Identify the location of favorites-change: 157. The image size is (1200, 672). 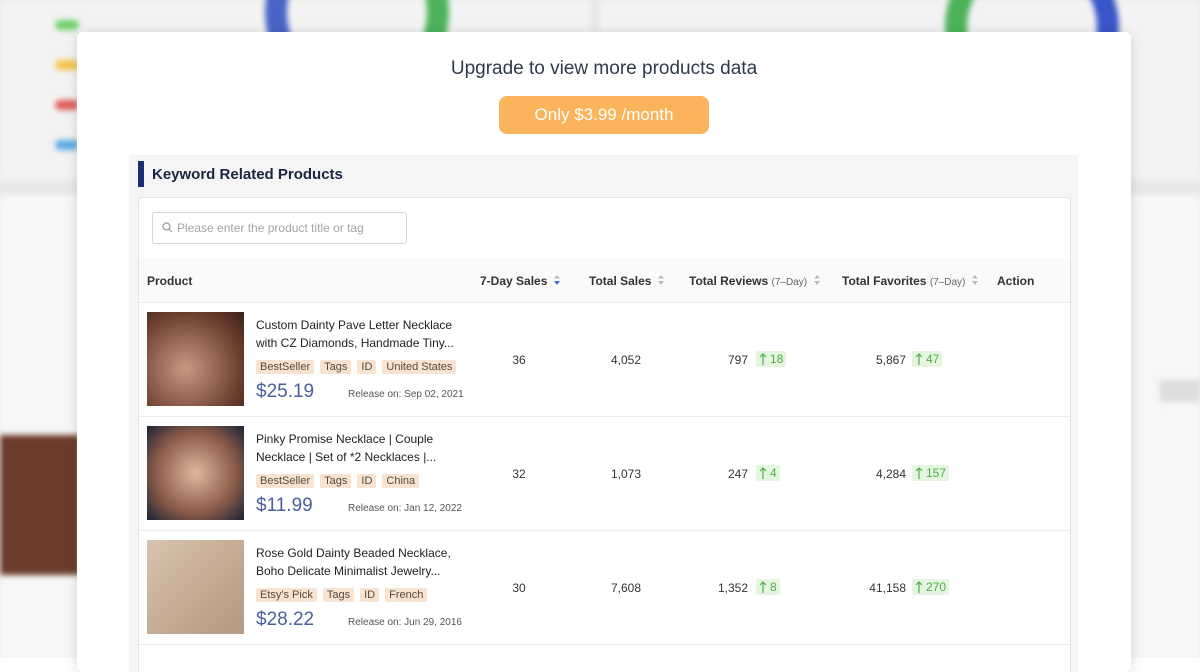
(931, 473).